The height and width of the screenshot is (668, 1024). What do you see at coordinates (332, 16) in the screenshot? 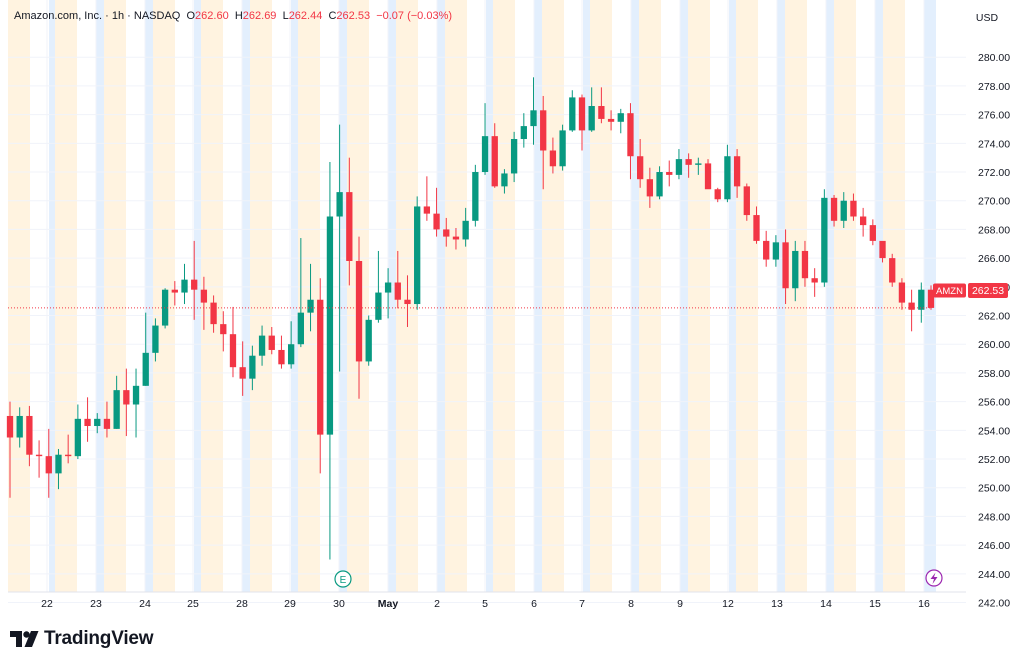
I see `close-label: C` at bounding box center [332, 16].